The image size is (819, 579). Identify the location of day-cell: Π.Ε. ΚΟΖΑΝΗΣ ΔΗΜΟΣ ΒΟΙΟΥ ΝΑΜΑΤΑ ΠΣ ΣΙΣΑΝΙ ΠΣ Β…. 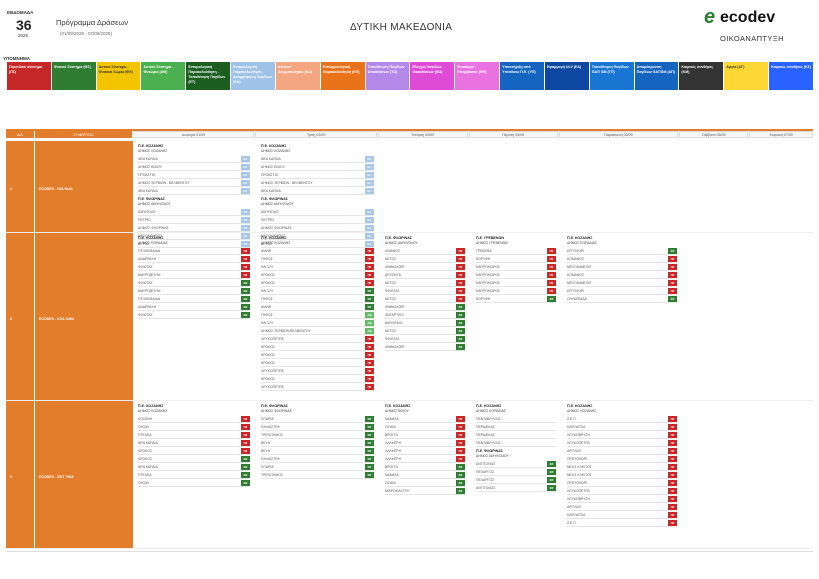
(425, 448).